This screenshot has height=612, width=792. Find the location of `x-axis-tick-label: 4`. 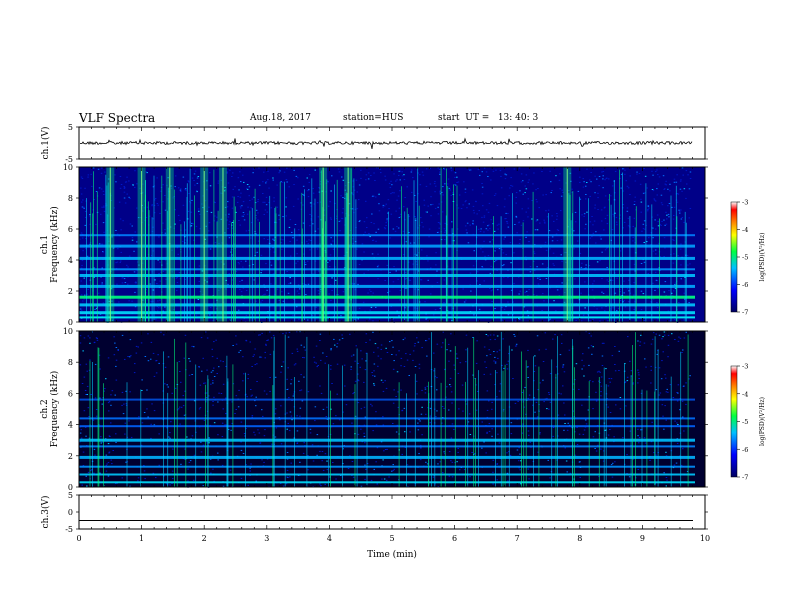

x-axis-tick-label: 4 is located at coordinates (329, 538).